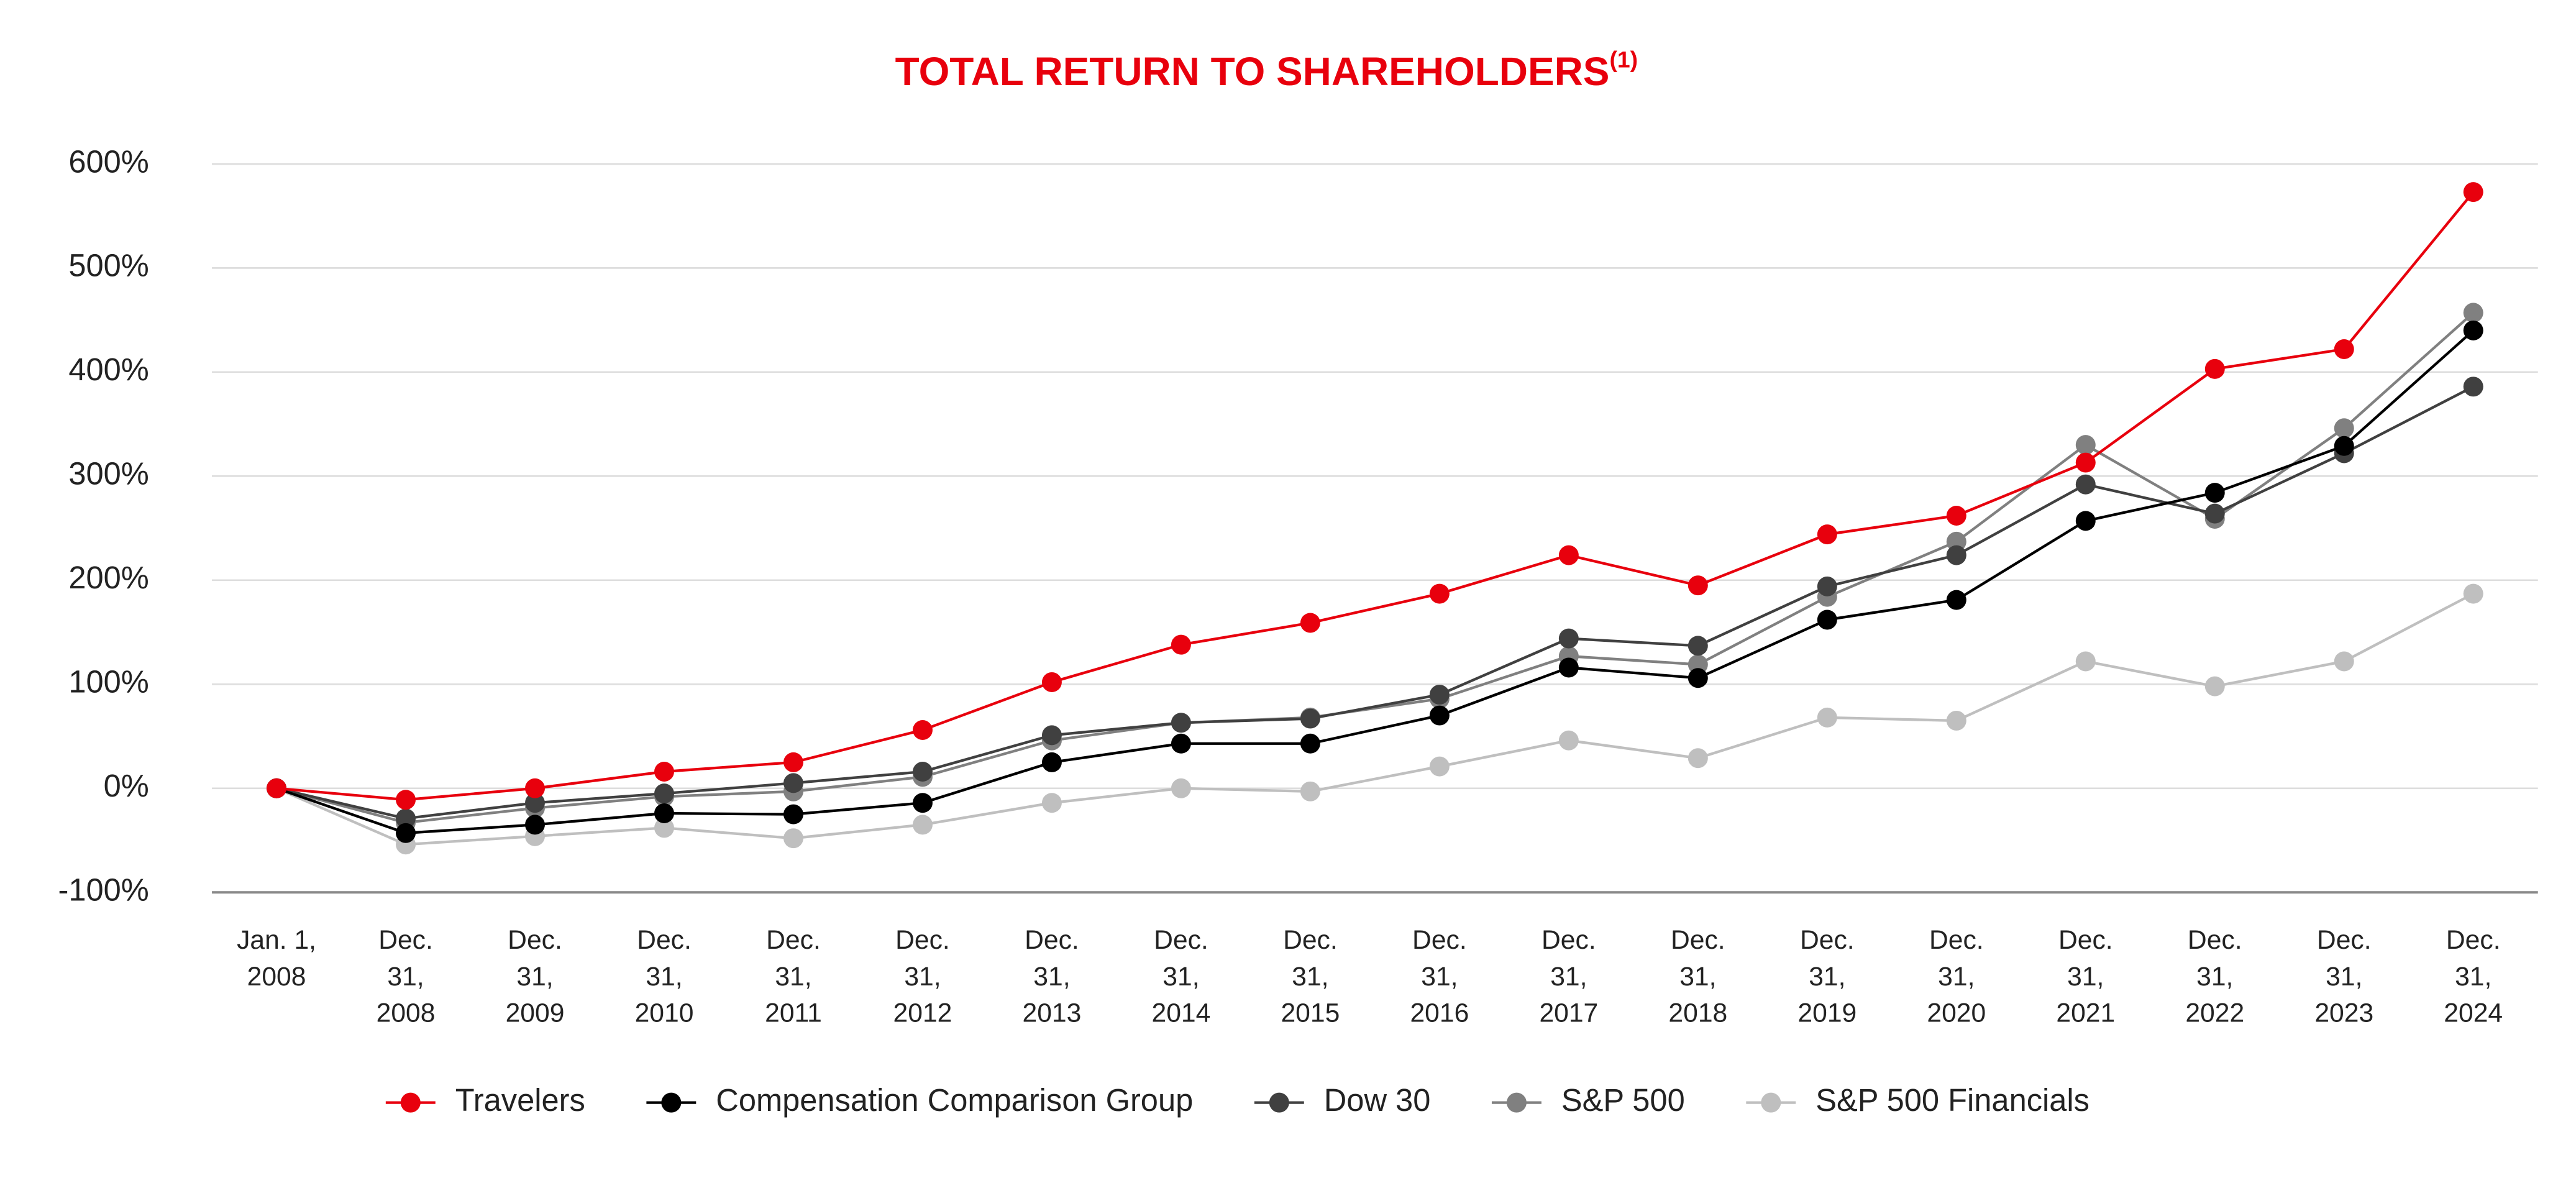  I want to click on y-tick-label: -100%, so click(103, 890).